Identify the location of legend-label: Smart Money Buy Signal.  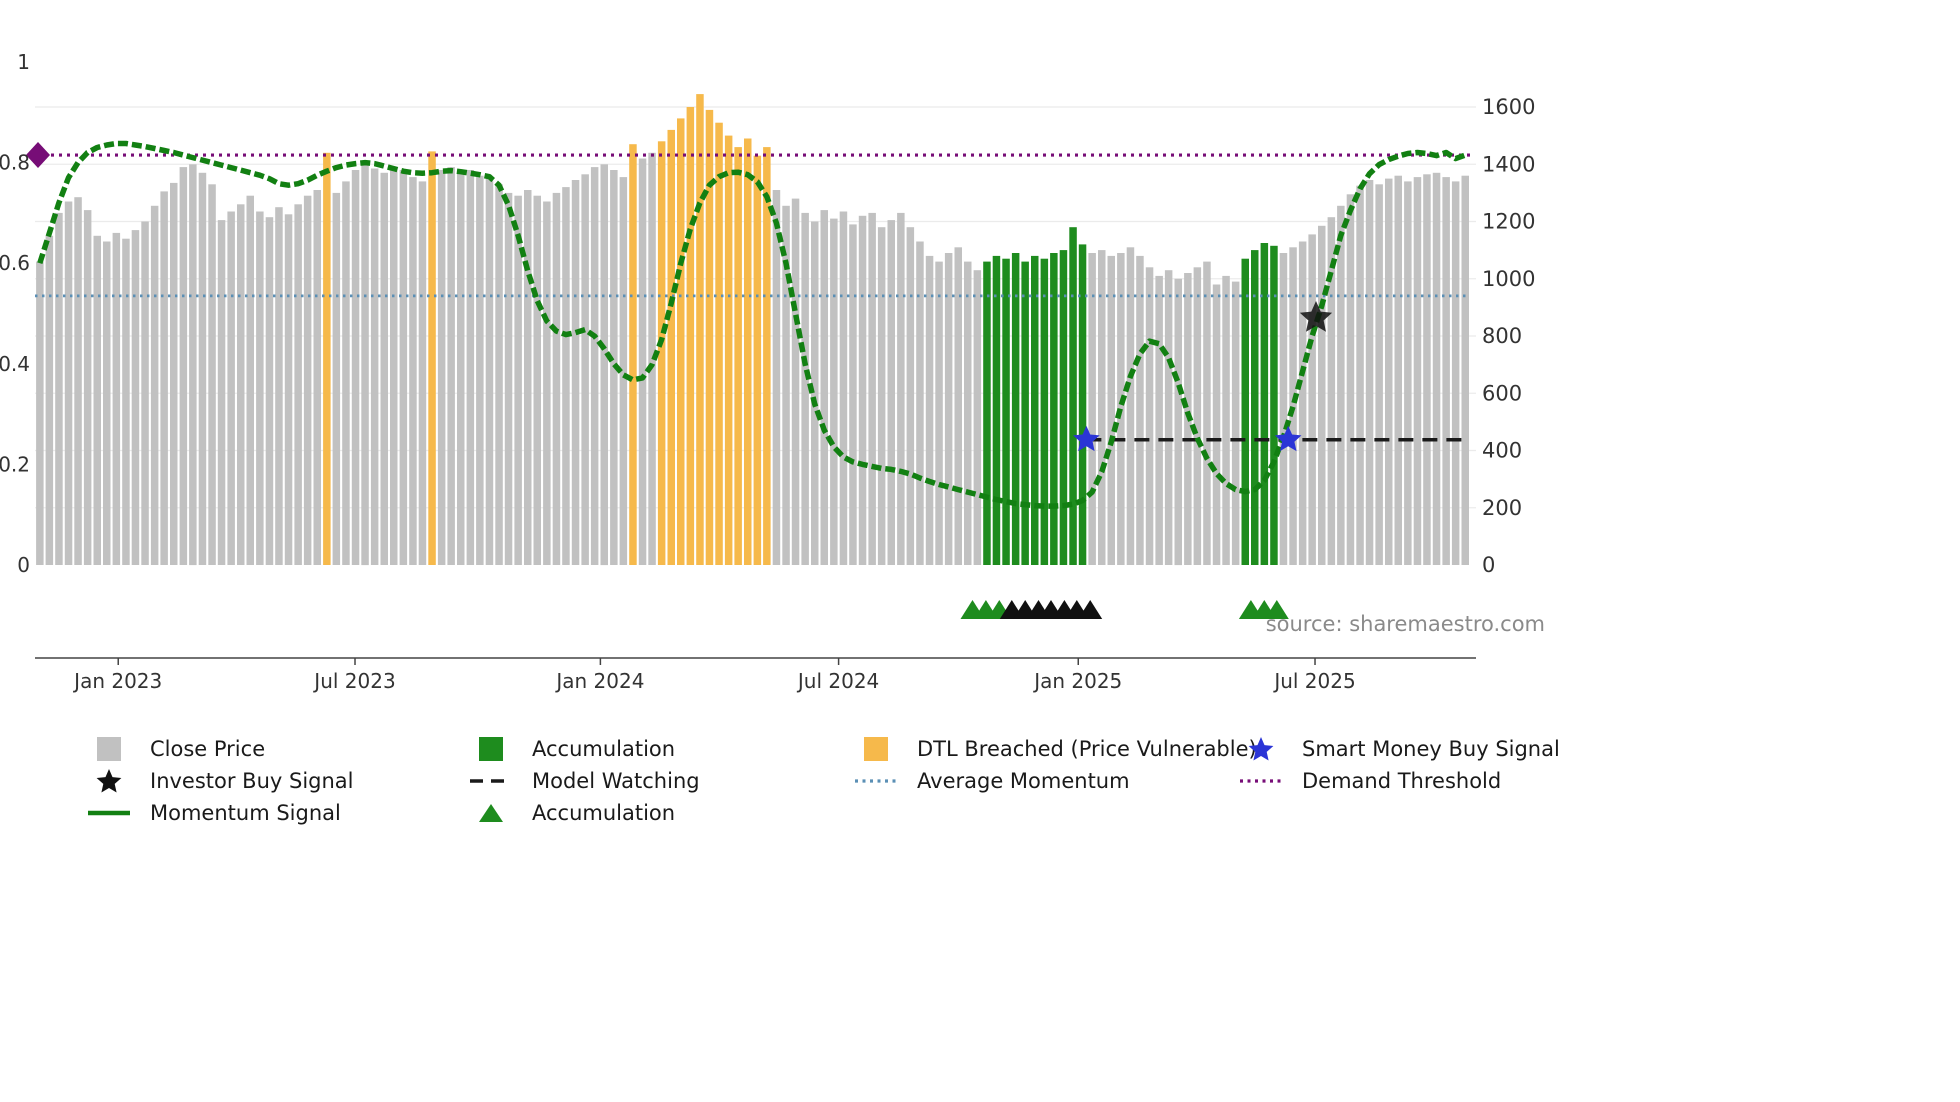
(1431, 749).